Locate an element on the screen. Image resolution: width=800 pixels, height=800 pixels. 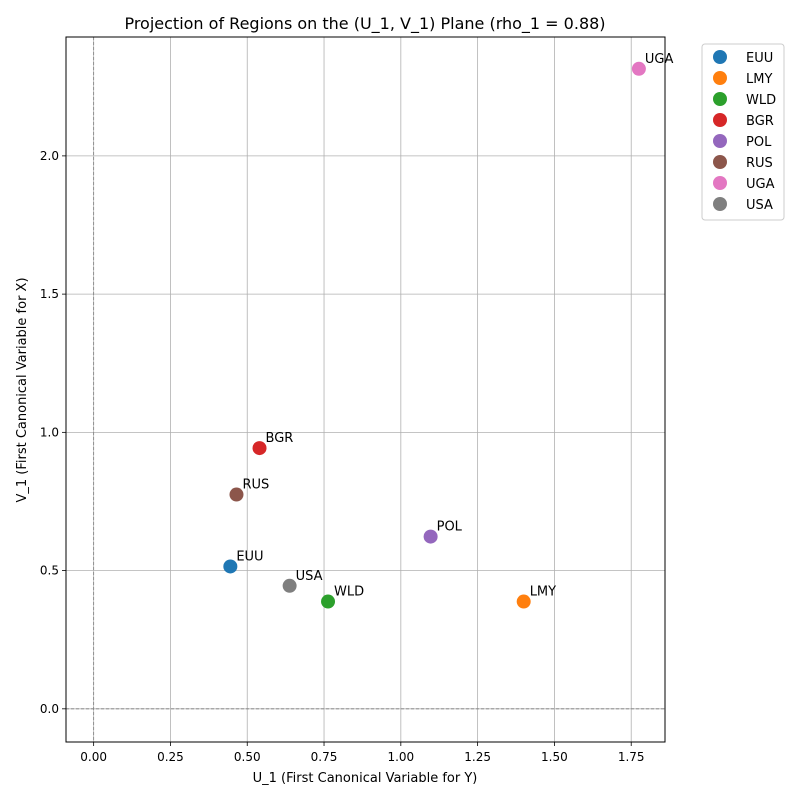
y-axis-label: V_1 (First Canonical Variable for X) is located at coordinates (22, 389).